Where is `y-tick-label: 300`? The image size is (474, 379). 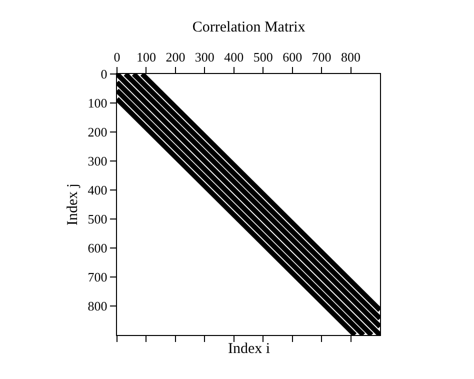
y-tick-label: 300 is located at coordinates (98, 161).